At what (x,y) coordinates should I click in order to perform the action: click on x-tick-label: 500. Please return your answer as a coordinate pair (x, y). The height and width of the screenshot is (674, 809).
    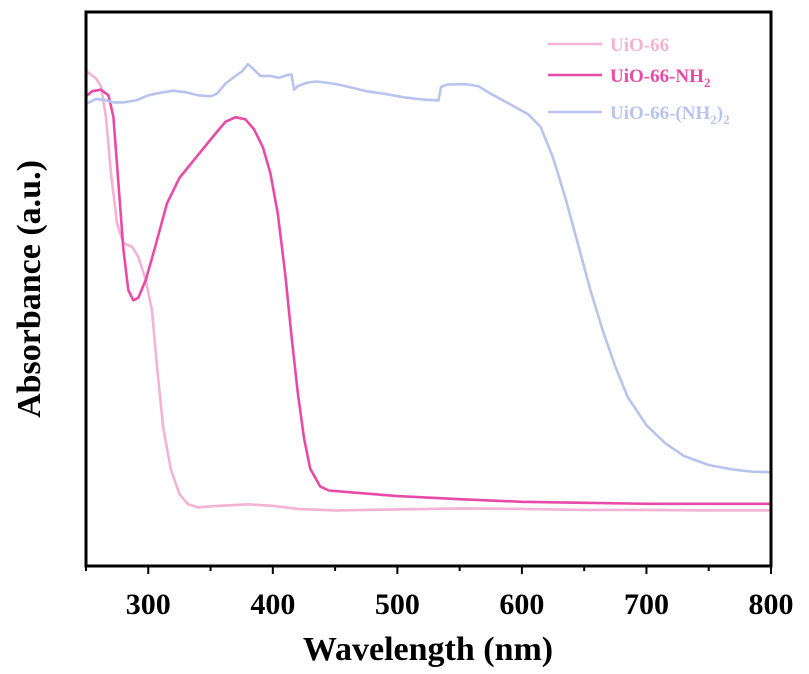
    Looking at the image, I should click on (397, 604).